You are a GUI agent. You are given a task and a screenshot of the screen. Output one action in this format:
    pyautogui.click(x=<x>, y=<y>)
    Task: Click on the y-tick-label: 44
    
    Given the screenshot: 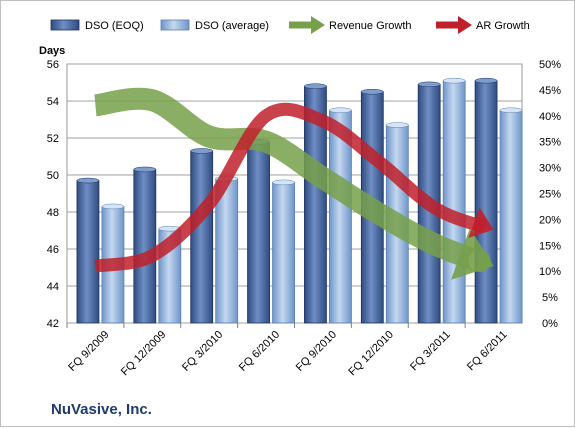 What is the action you would take?
    pyautogui.click(x=53, y=287)
    